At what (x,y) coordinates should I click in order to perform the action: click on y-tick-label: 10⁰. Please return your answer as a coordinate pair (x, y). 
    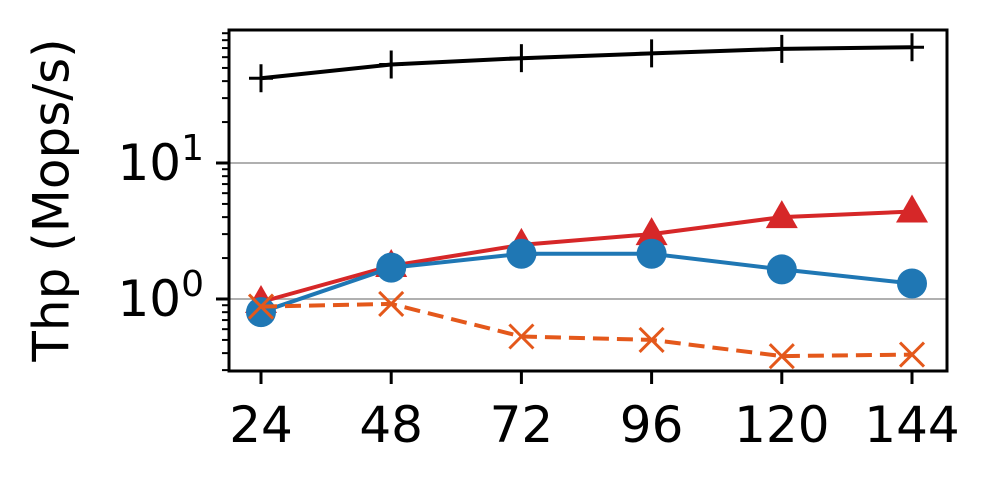
    Looking at the image, I should click on (160, 296).